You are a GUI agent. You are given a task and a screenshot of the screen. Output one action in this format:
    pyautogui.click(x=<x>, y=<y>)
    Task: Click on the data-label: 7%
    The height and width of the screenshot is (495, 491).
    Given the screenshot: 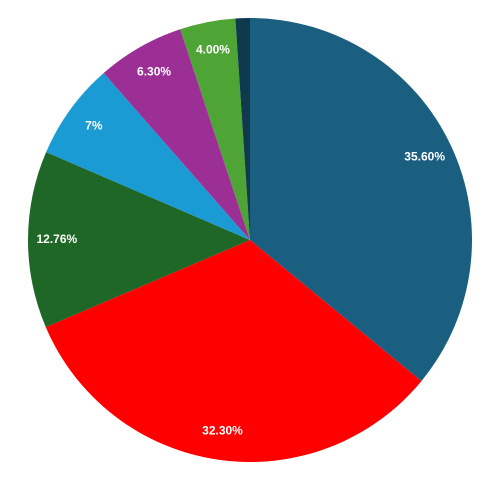 What is the action you would take?
    pyautogui.click(x=94, y=126)
    